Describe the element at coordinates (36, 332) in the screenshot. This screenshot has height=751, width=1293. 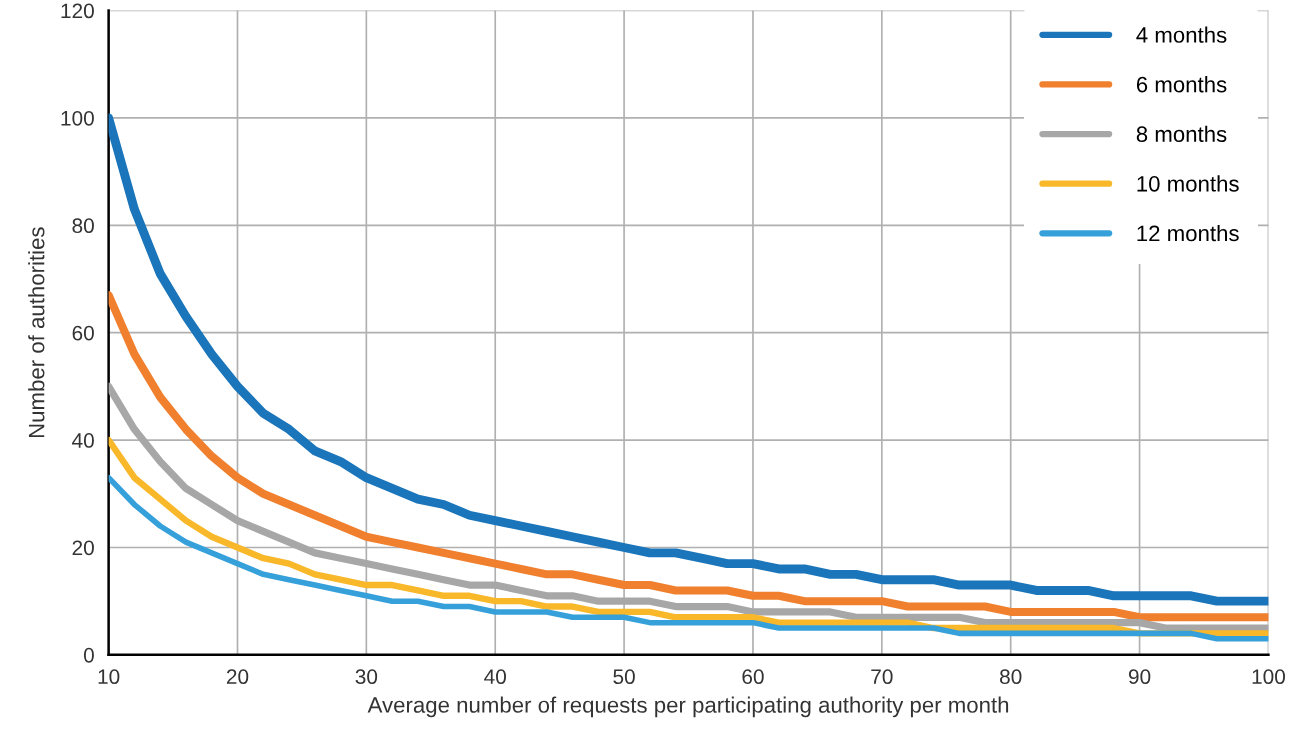
I see `y-axis-title: Number of authorities` at that location.